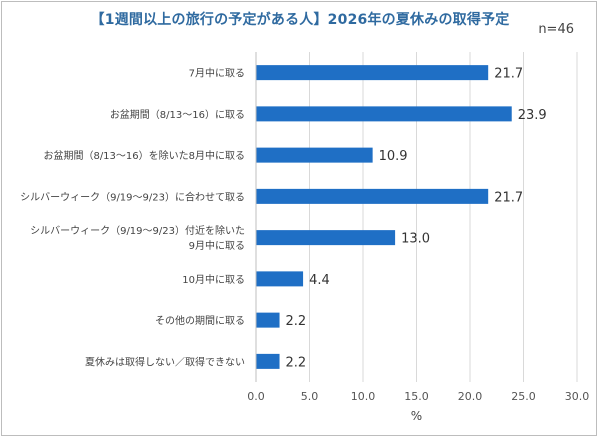  I want to click on x-tick-label: 25.0, so click(523, 396).